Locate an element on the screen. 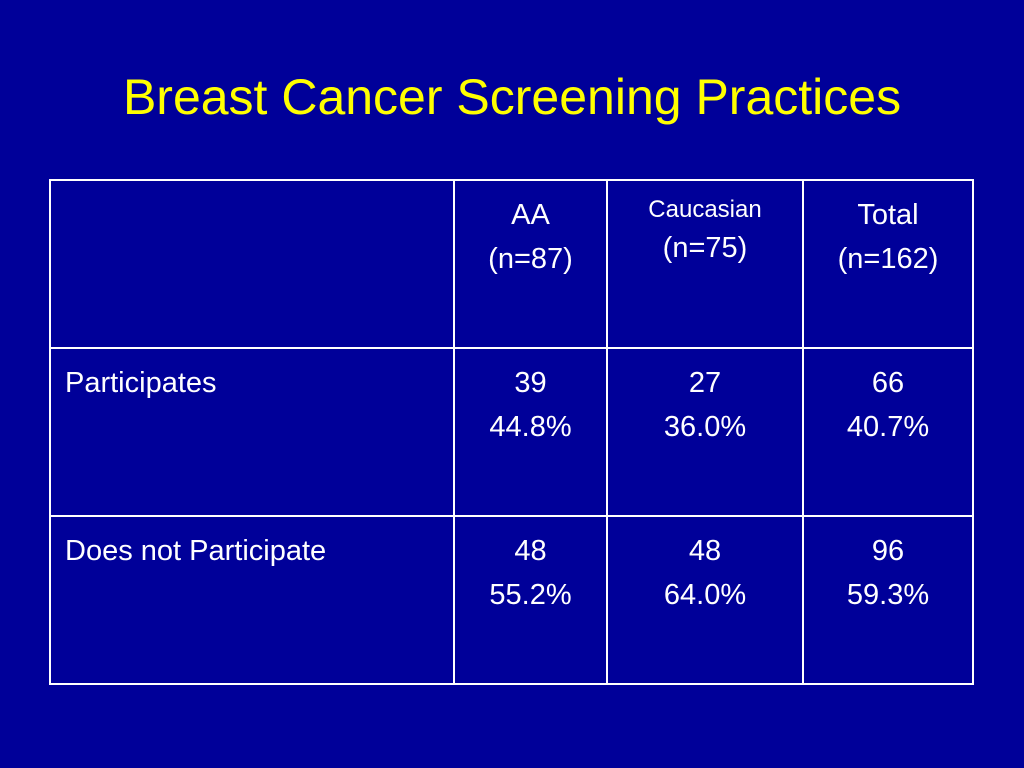  row-label-cell: Participates is located at coordinates (252, 432).